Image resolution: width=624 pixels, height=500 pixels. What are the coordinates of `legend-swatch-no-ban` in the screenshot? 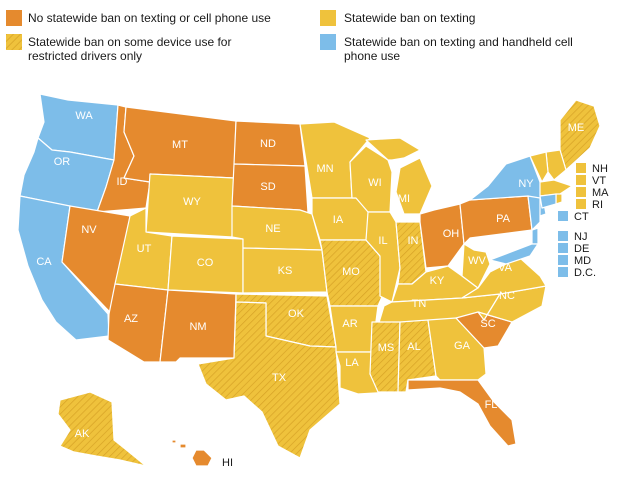 It's located at (14, 18).